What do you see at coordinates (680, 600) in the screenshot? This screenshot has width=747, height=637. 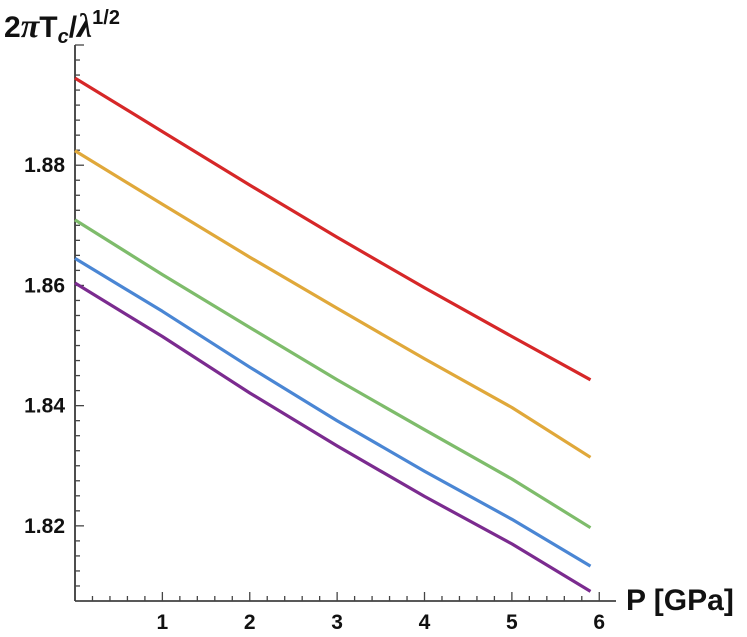 I see `x-axis-label: P [GPa]` at bounding box center [680, 600].